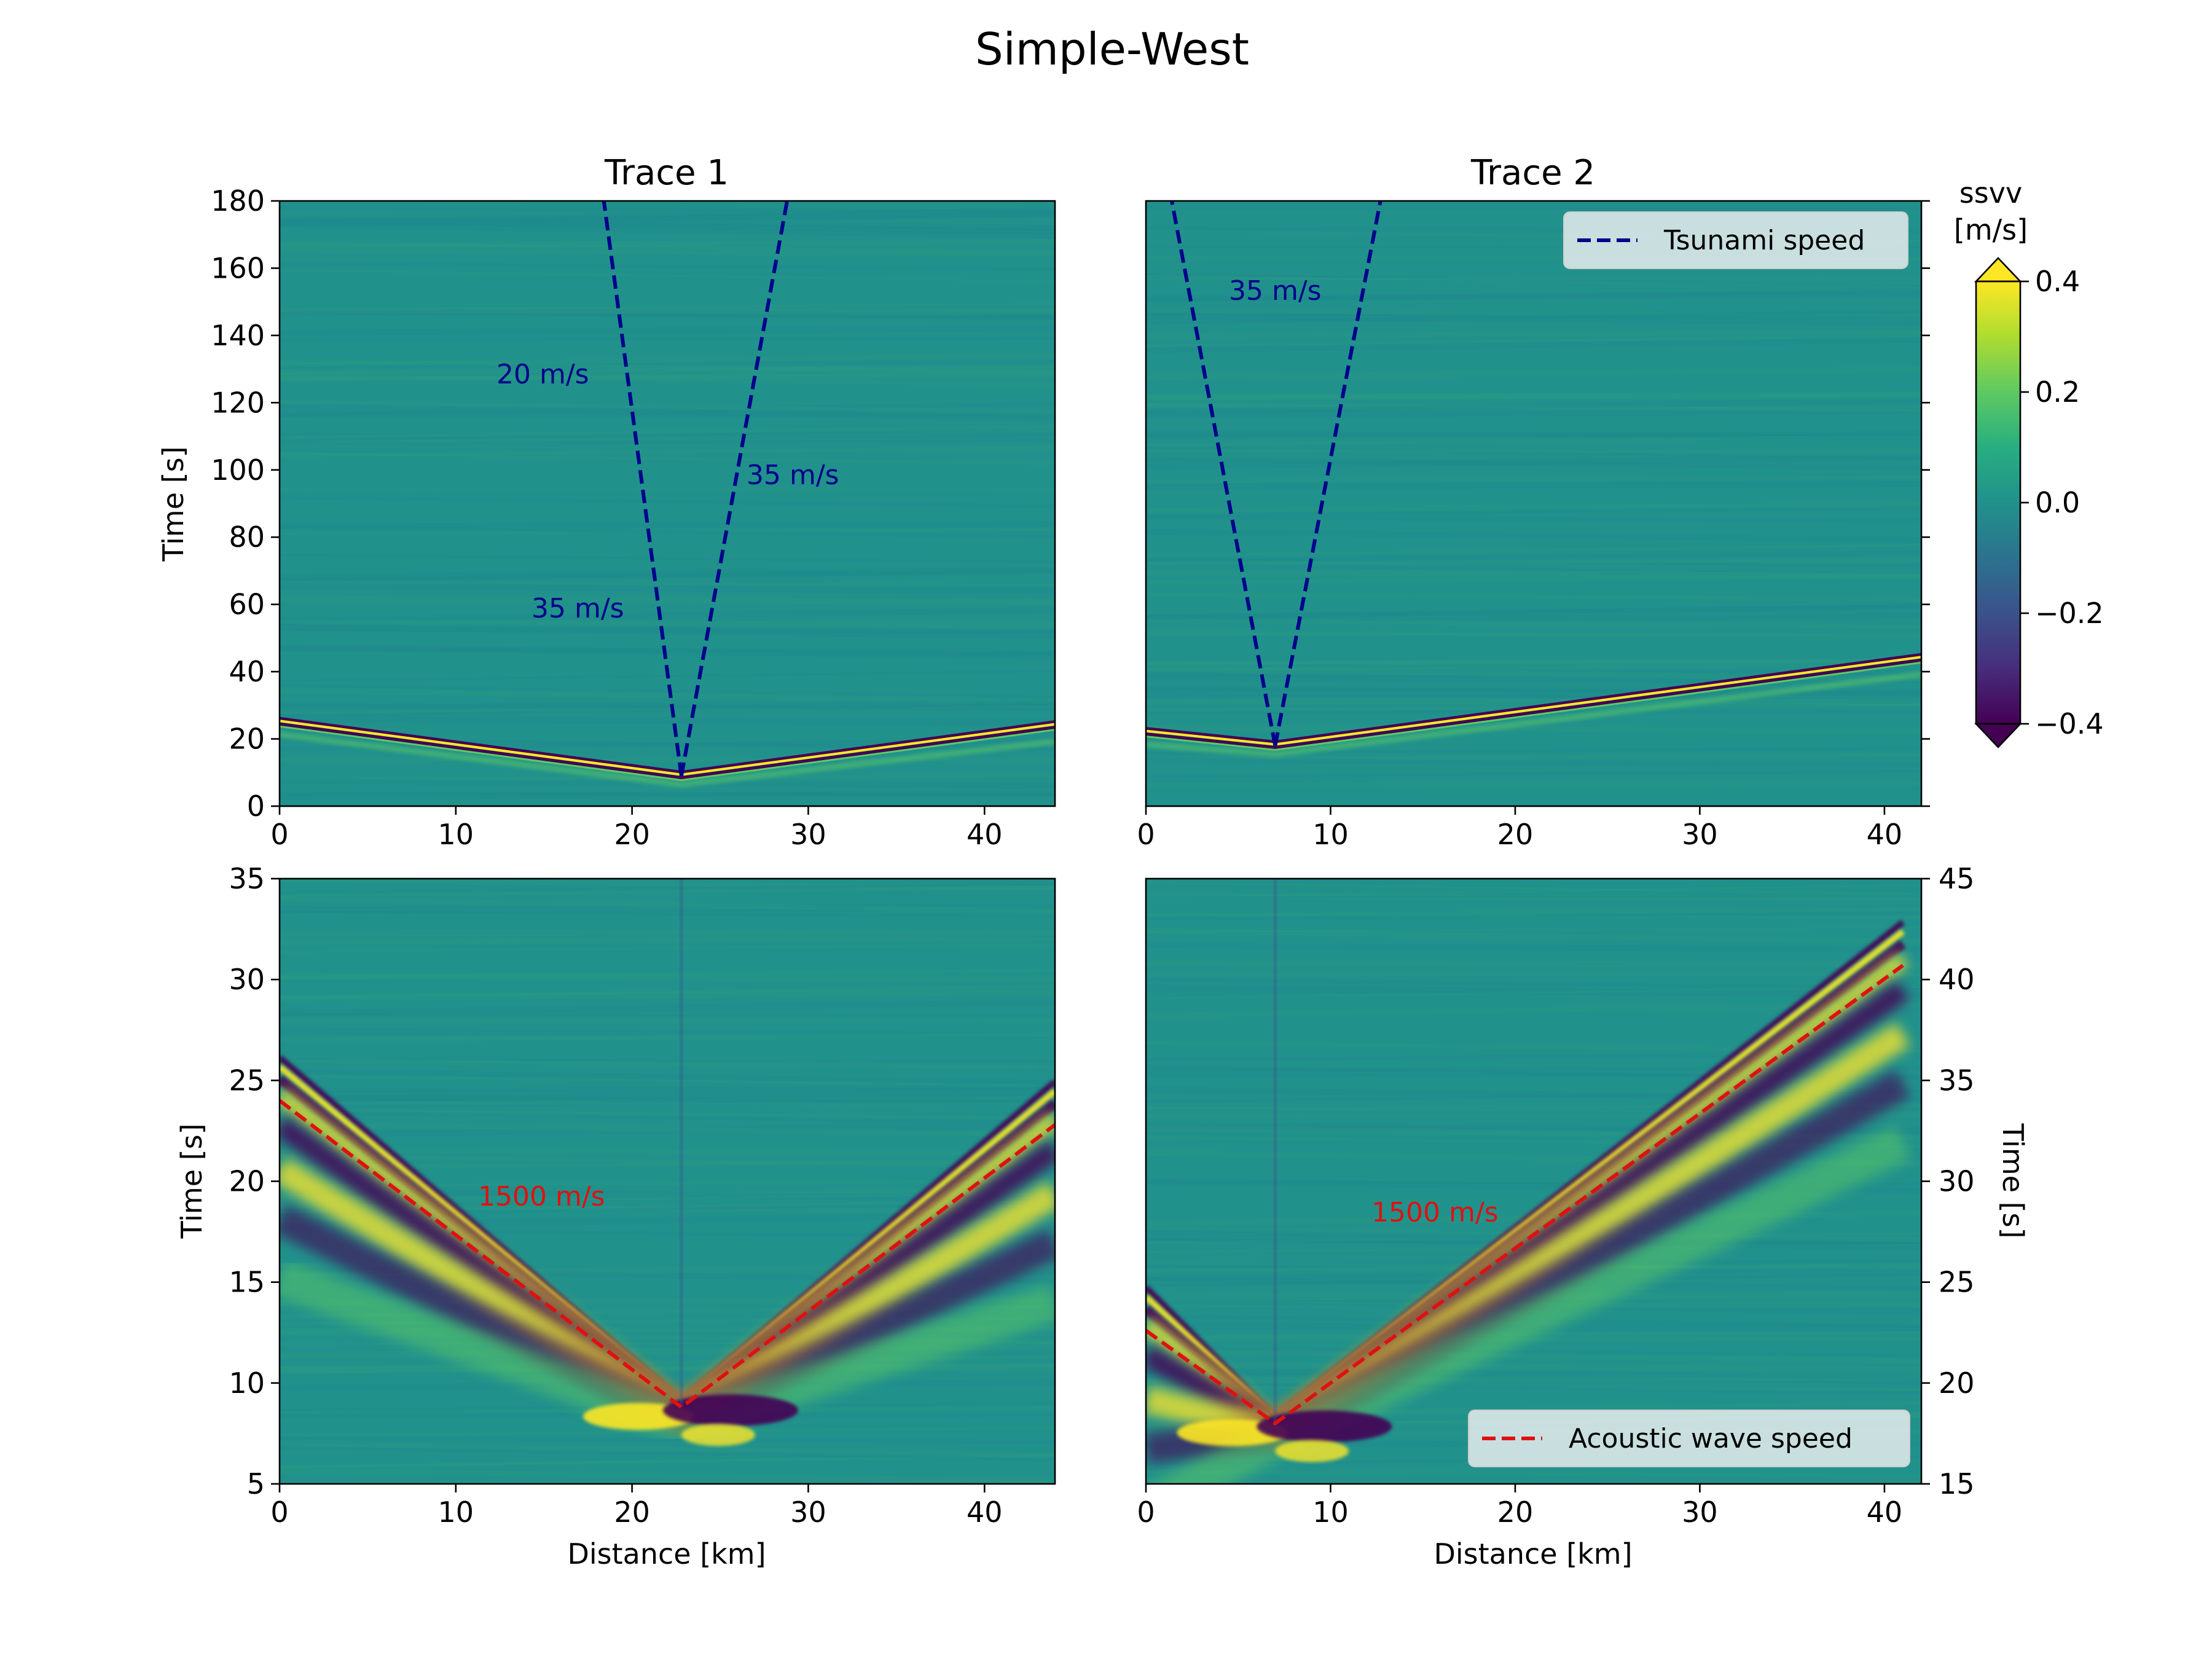 This screenshot has height=1659, width=2212. I want to click on y-tick-label: 30, so click(247, 979).